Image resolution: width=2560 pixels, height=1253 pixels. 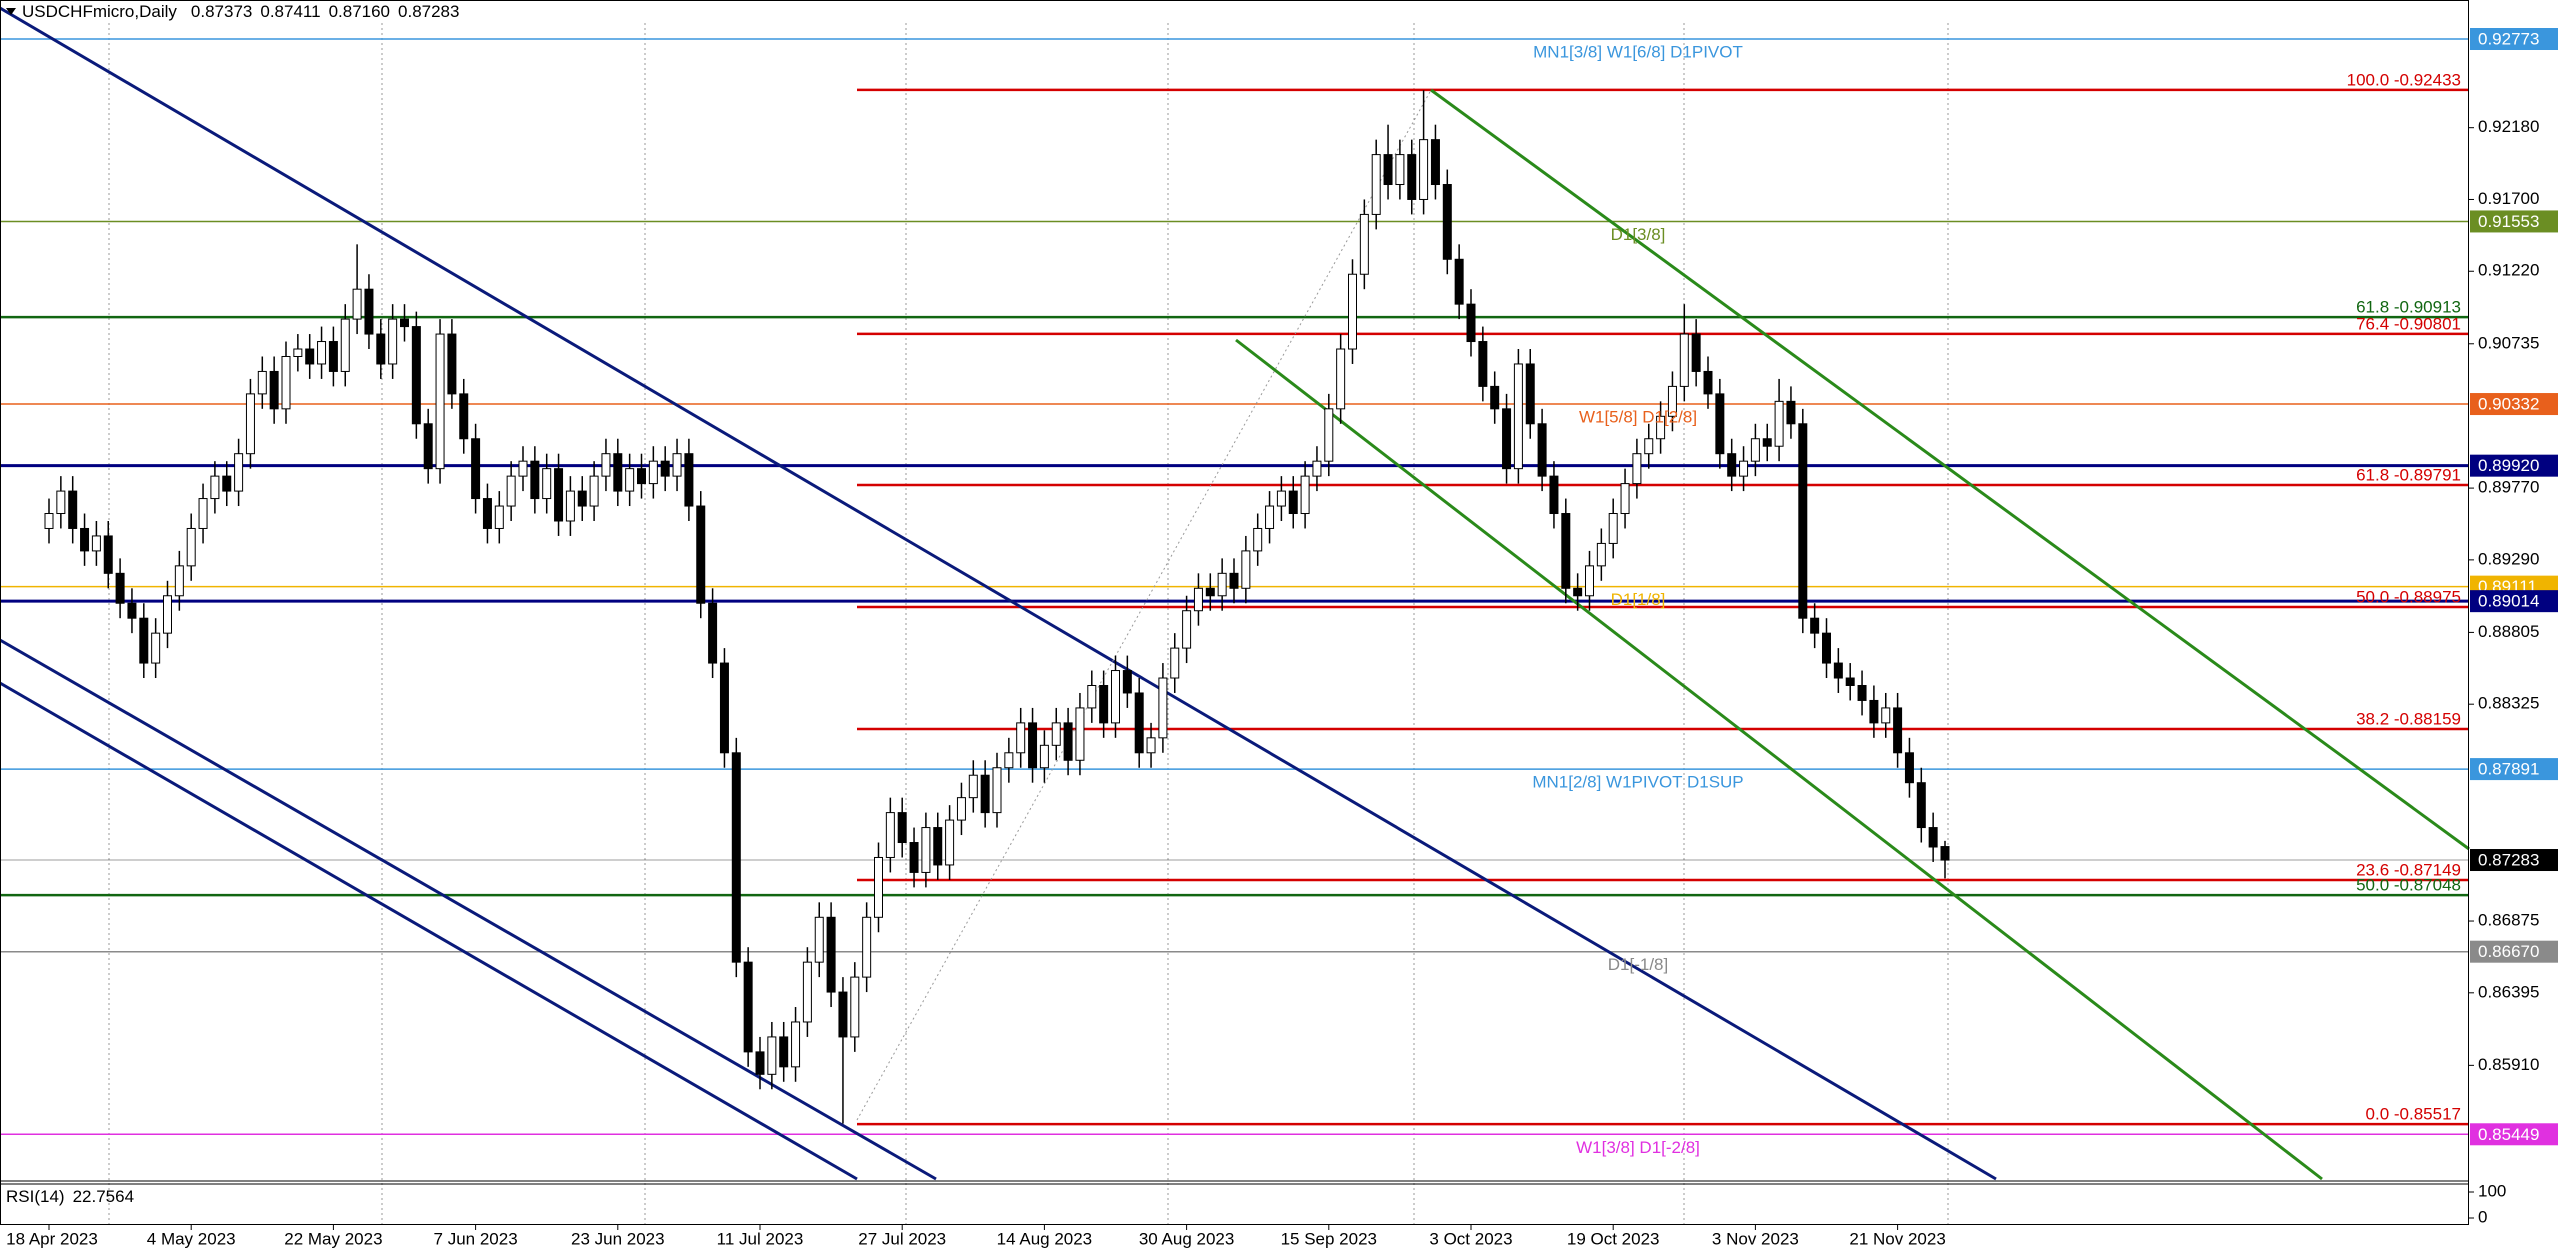 I want to click on y-tick-label: 0.88325, so click(x=2508, y=703).